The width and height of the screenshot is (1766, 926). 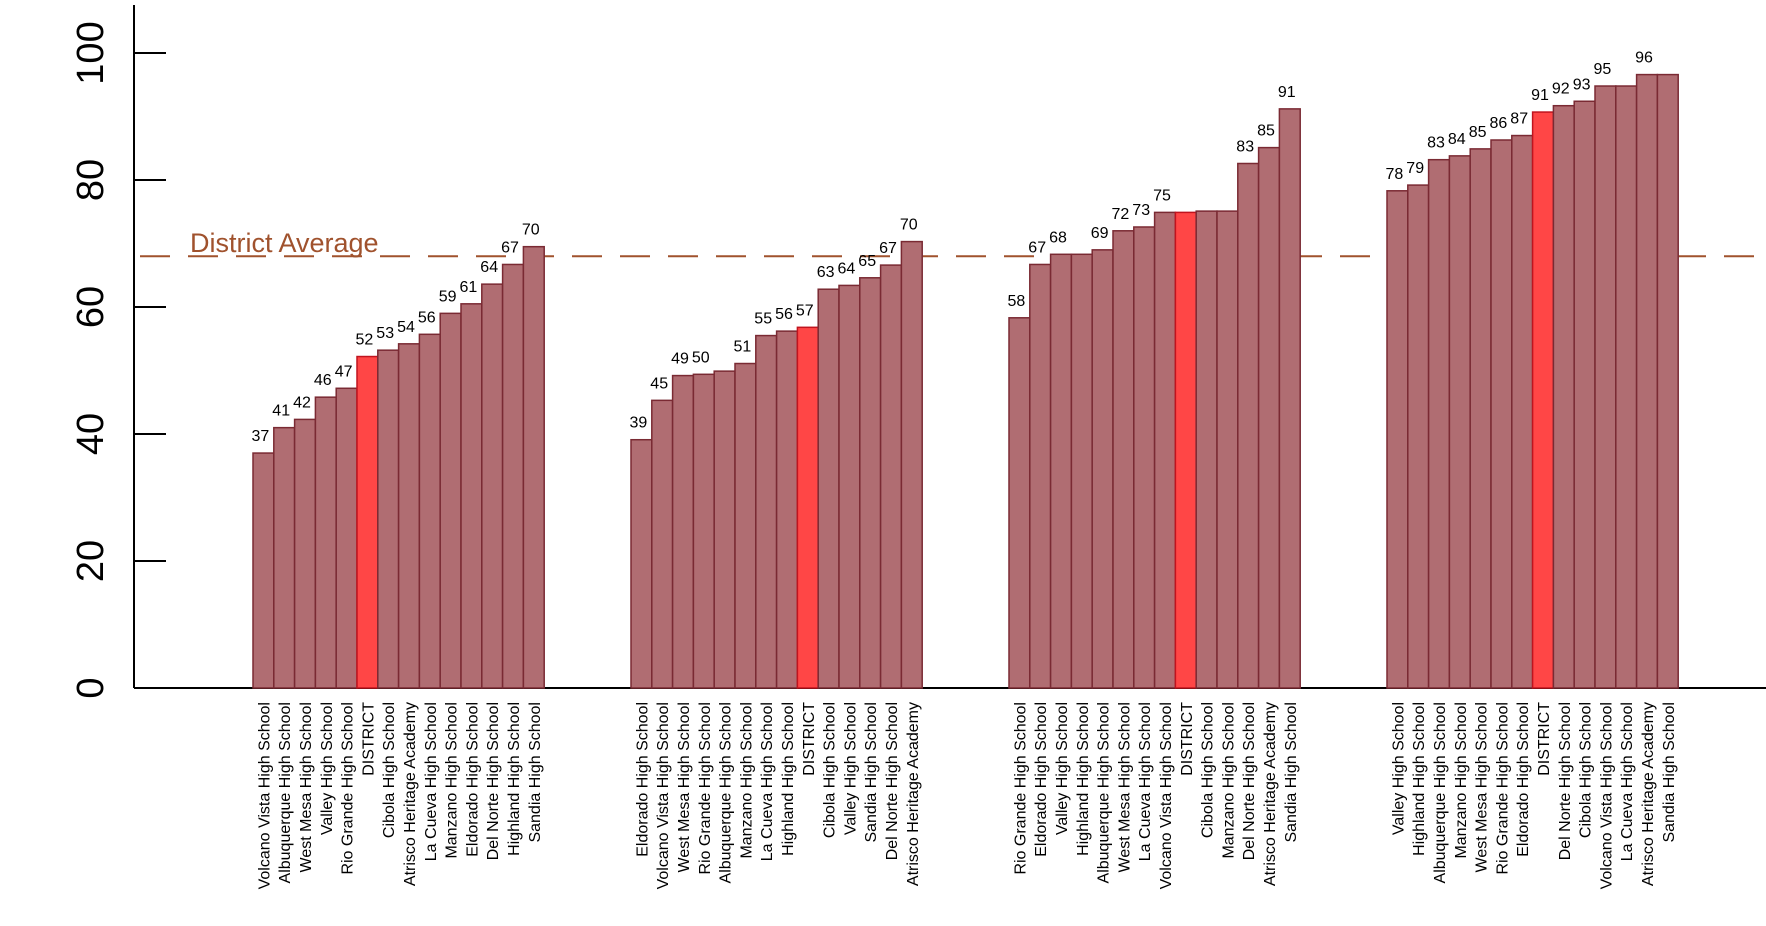 What do you see at coordinates (680, 359) in the screenshot?
I see `bar-value-label: 49` at bounding box center [680, 359].